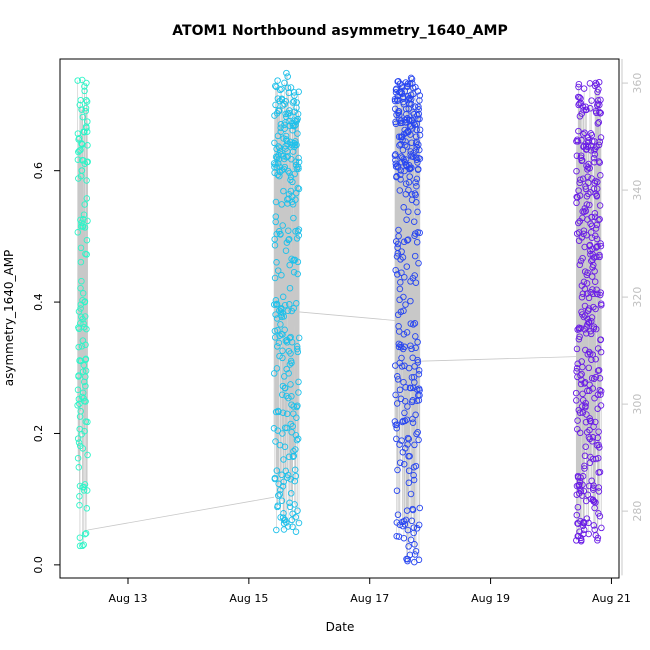 This screenshot has width=650, height=650. I want to click on y-tick-label: 0.0, so click(38, 565).